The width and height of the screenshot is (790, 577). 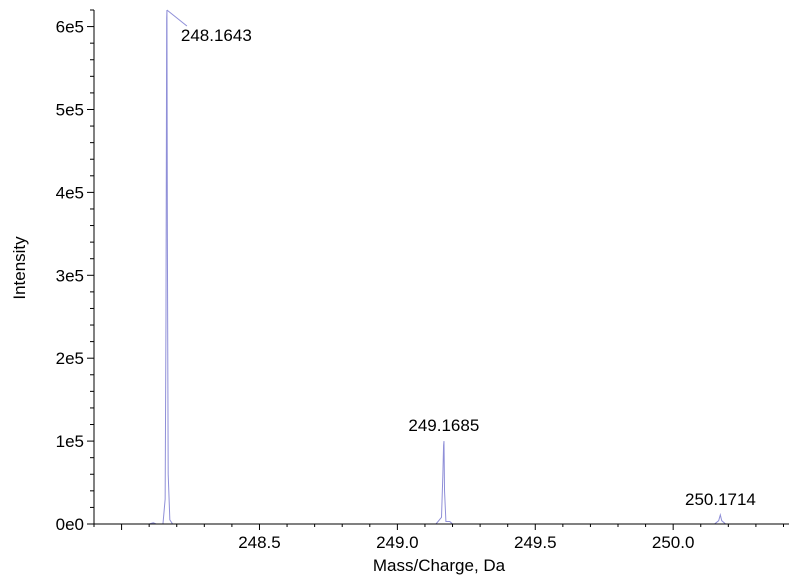 What do you see at coordinates (535, 542) in the screenshot?
I see `x-tick-label: 249.5` at bounding box center [535, 542].